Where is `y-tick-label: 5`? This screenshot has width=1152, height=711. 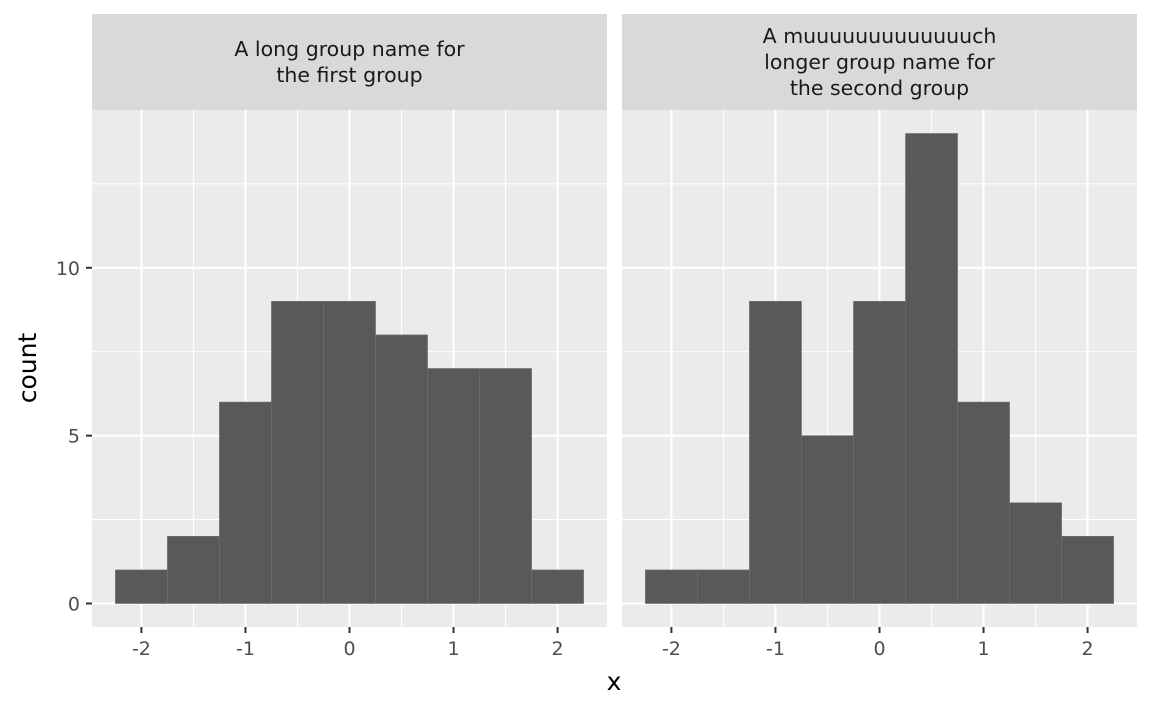
y-tick-label: 5 is located at coordinates (74, 437).